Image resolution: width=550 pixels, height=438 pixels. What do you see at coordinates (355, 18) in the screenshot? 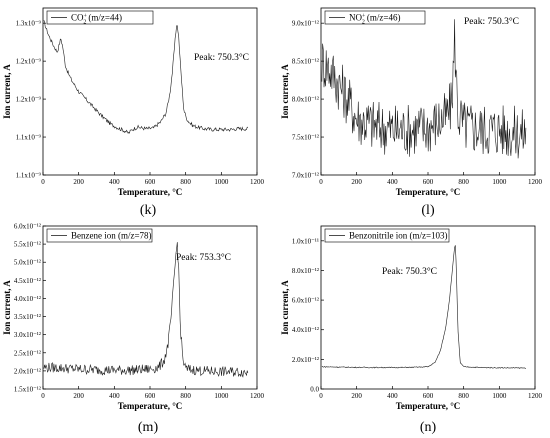
I see `legend-formula: NO` at bounding box center [355, 18].